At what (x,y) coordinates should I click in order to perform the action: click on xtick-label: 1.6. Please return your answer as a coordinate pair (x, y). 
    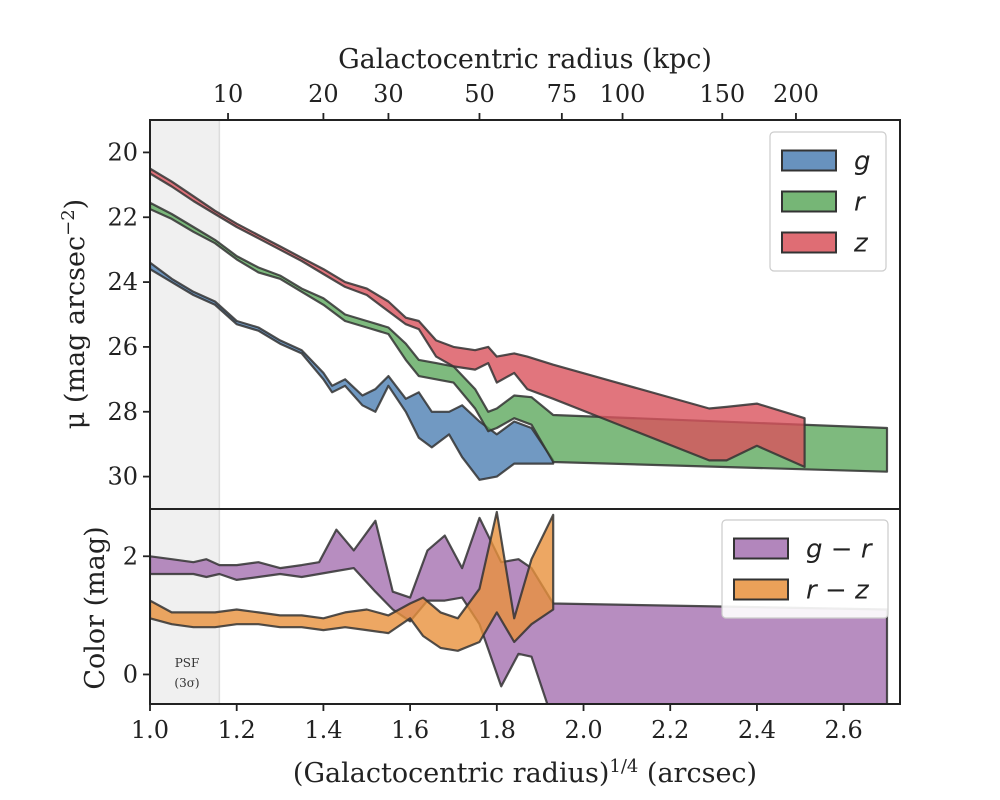
    Looking at the image, I should click on (410, 730).